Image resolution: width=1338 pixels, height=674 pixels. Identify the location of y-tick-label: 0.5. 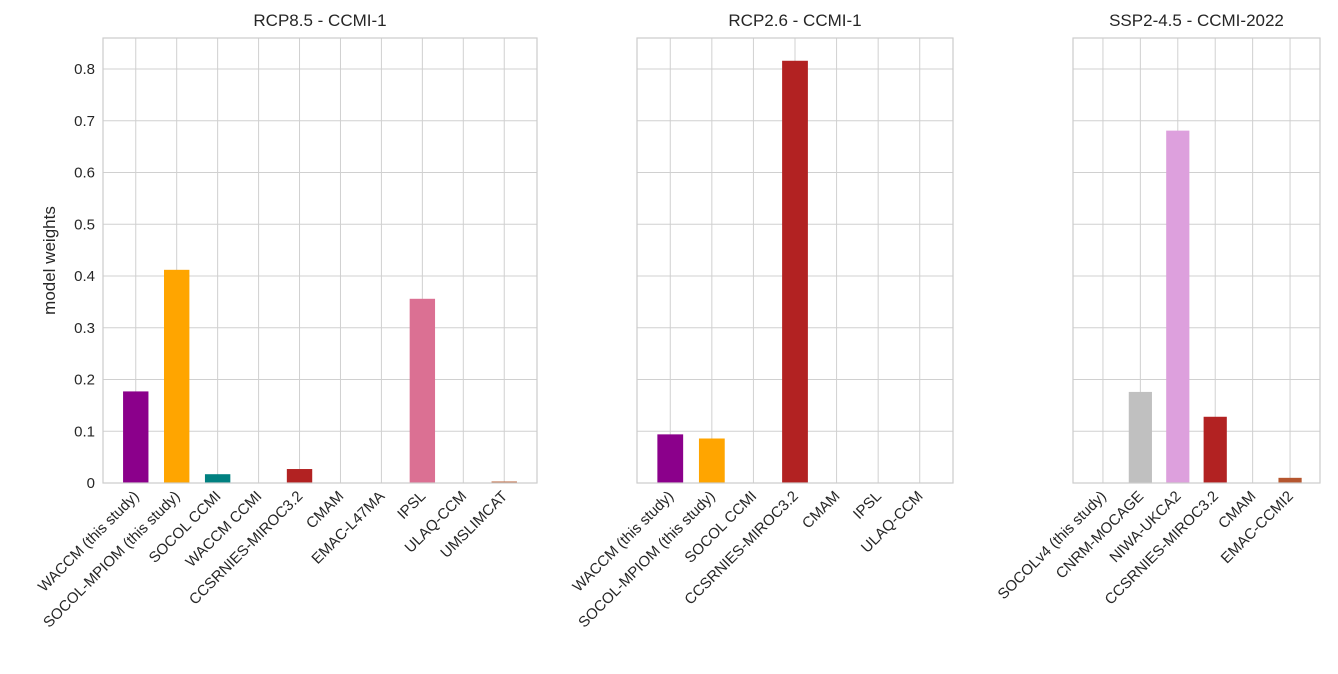
(84, 224).